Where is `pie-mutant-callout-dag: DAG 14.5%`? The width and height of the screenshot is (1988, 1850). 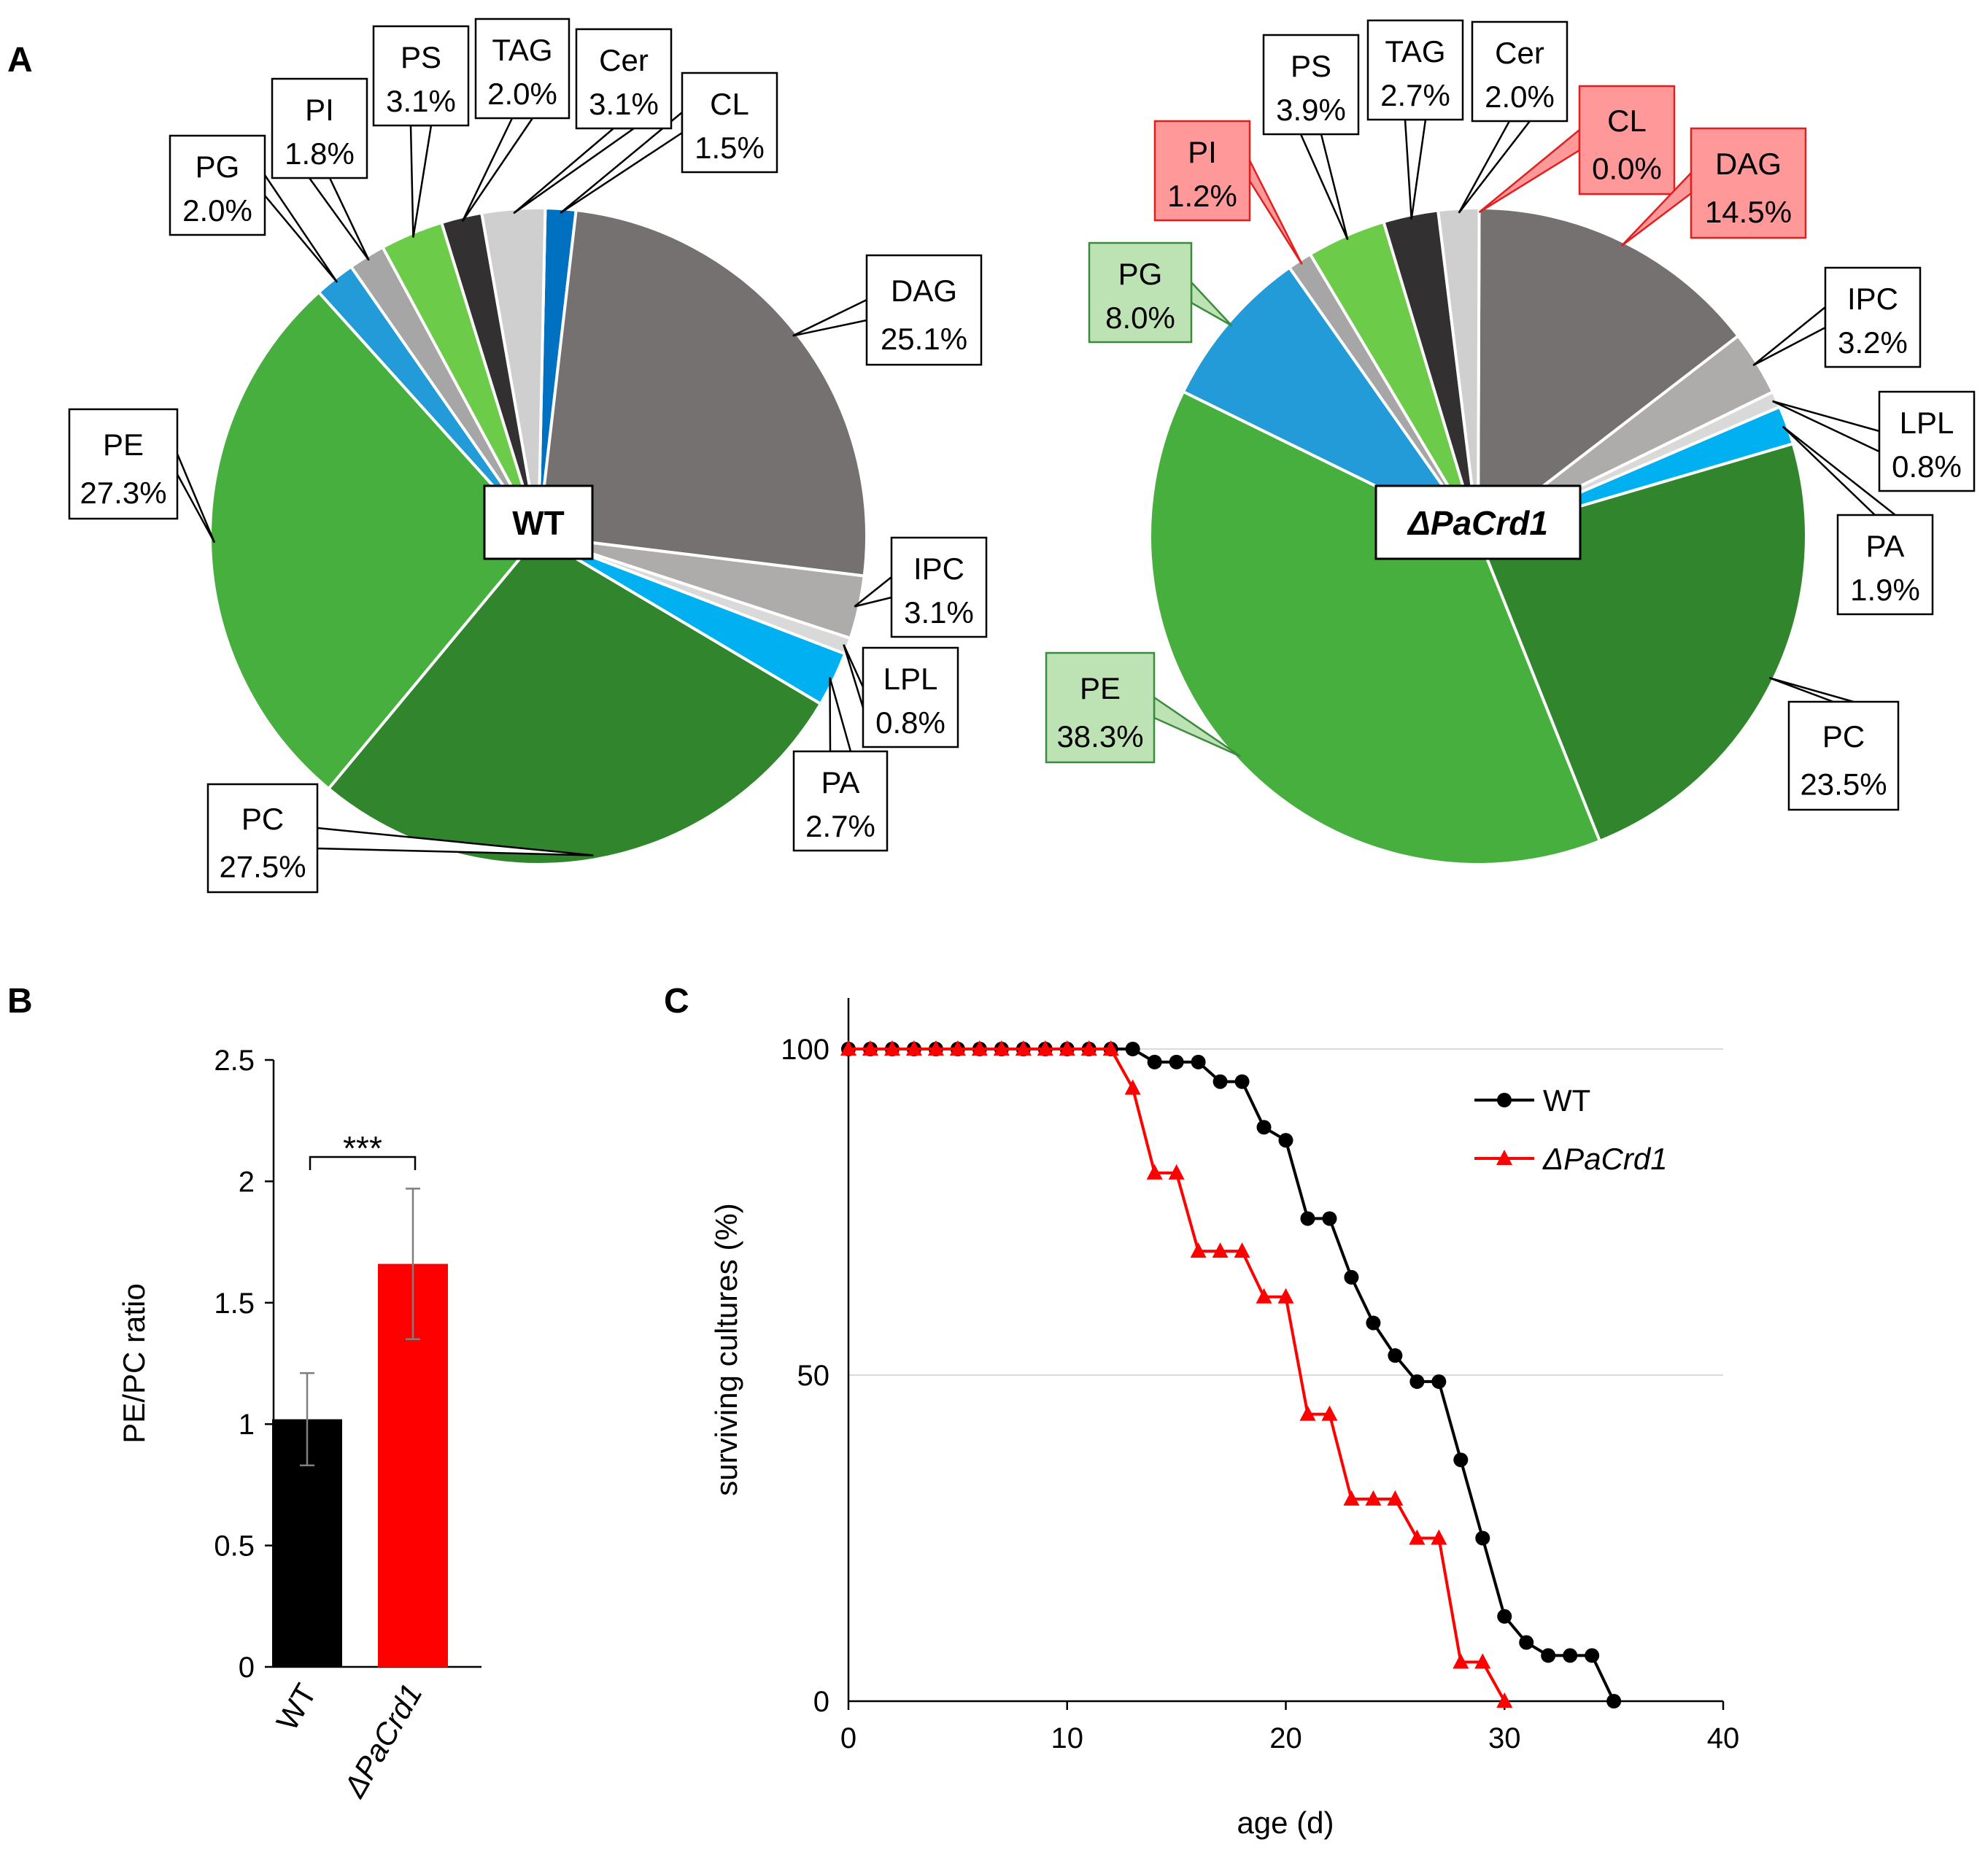
pie-mutant-callout-dag: DAG 14.5% is located at coordinates (1713, 187).